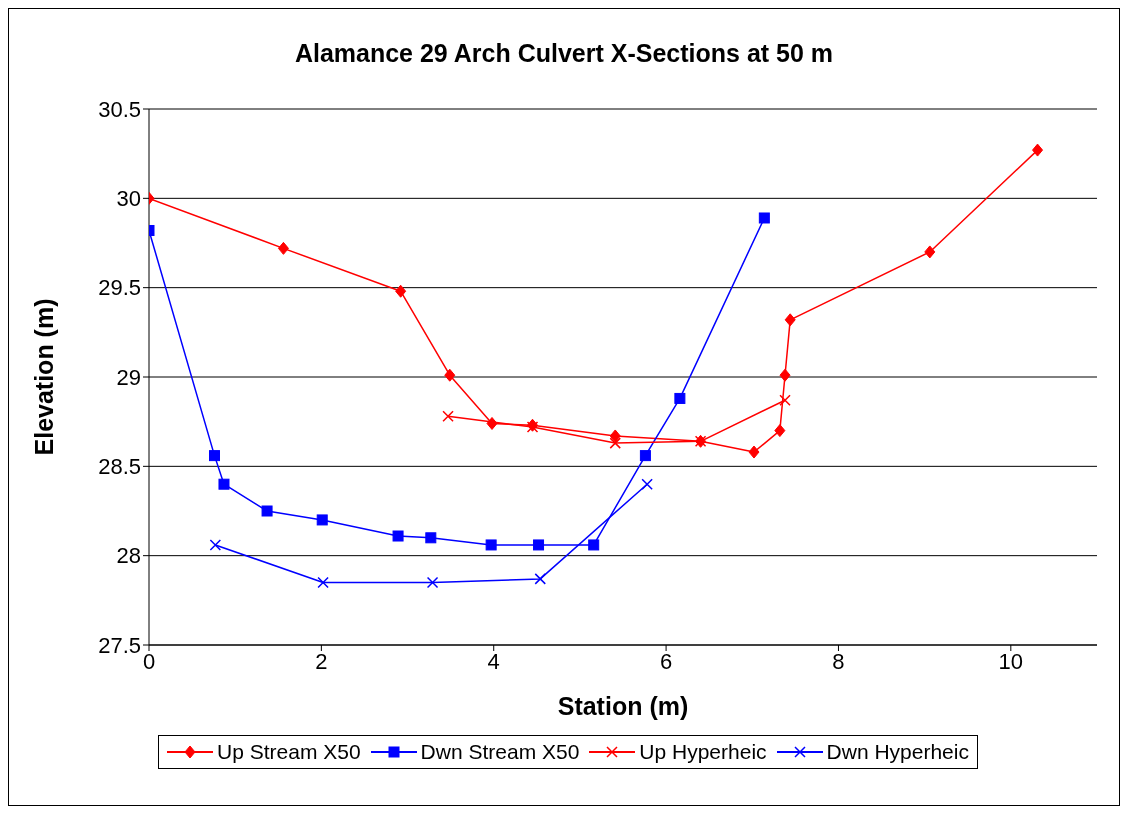 Image resolution: width=1129 pixels, height=816 pixels. What do you see at coordinates (321, 661) in the screenshot?
I see `x-tick-label: 2` at bounding box center [321, 661].